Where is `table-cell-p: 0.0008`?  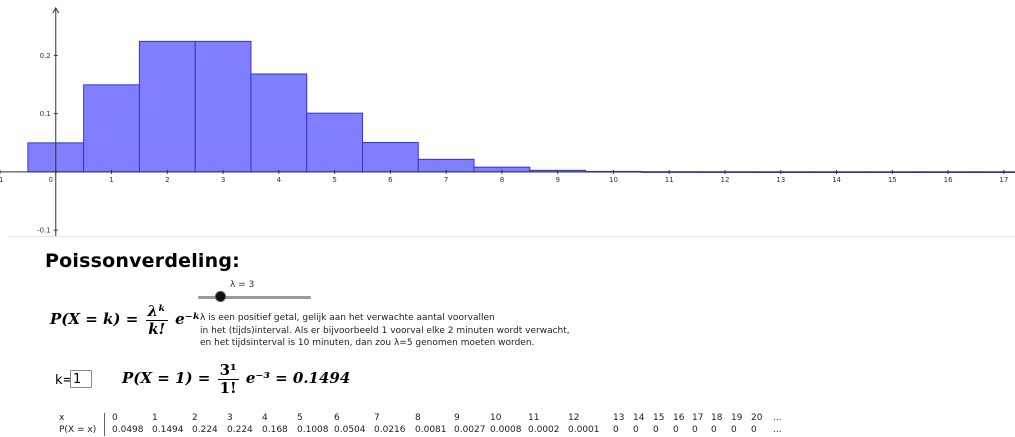 table-cell-p: 0.0008 is located at coordinates (506, 430).